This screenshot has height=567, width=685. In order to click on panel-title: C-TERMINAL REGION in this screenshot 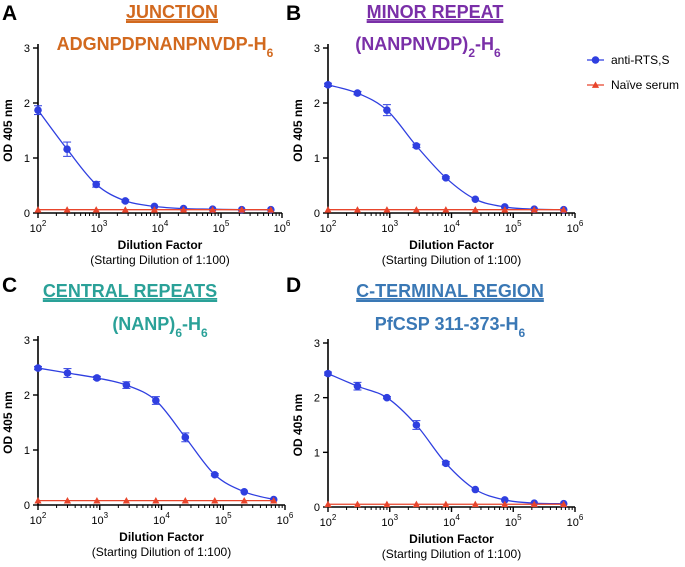, I will do `click(450, 291)`.